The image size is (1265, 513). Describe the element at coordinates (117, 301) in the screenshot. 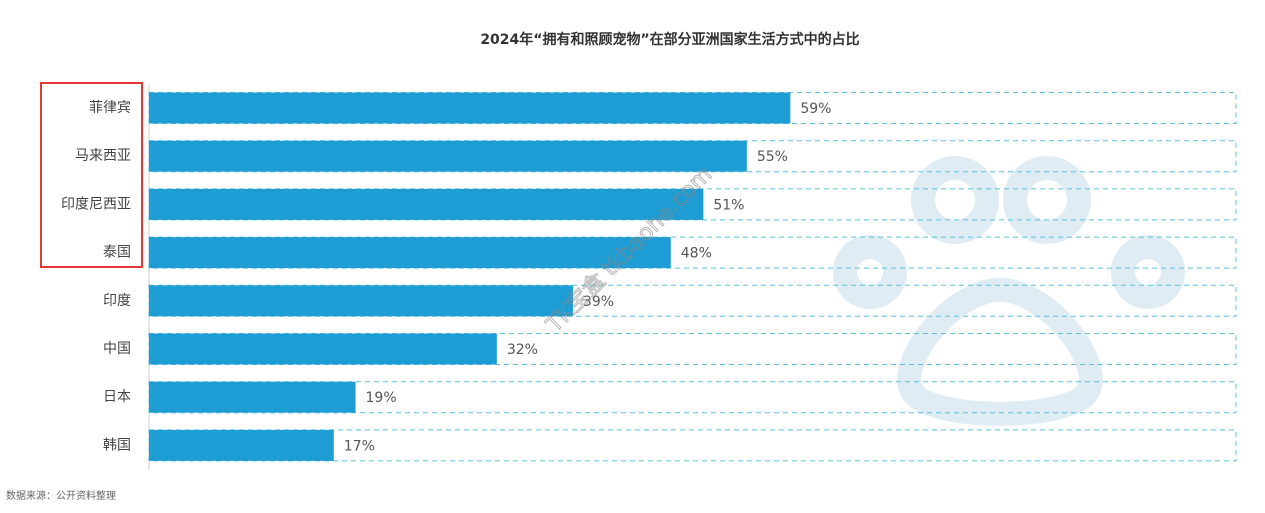

I see `y-tick-label: 印度` at that location.